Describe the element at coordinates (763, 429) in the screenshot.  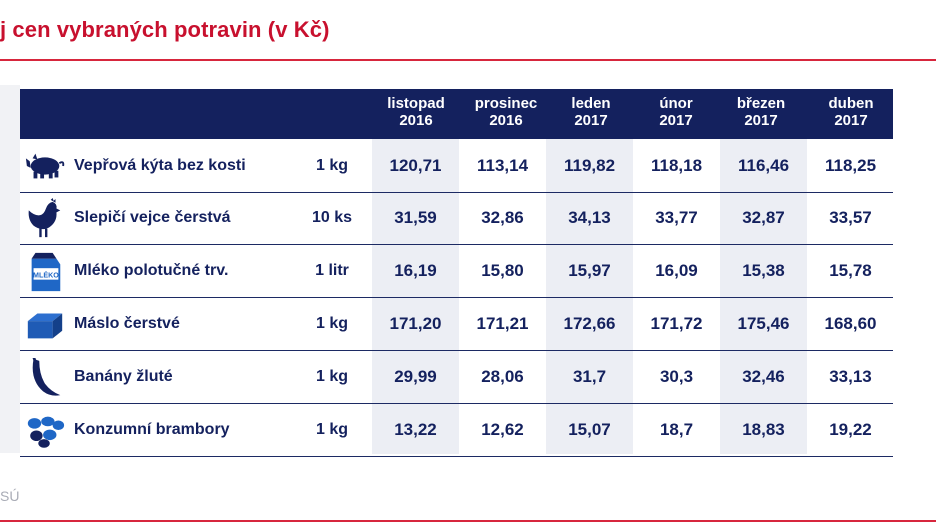
I see `price-cell: 18,83` at that location.